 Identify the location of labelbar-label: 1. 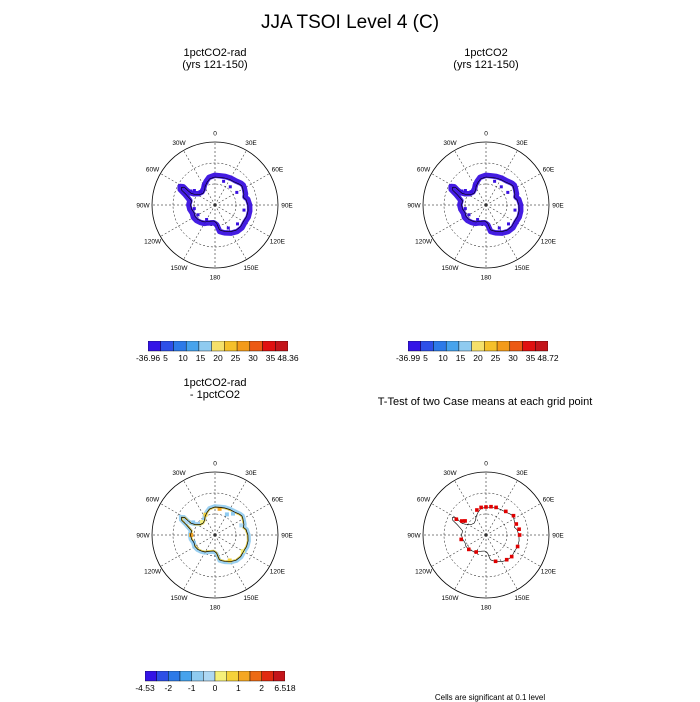
(238, 688).